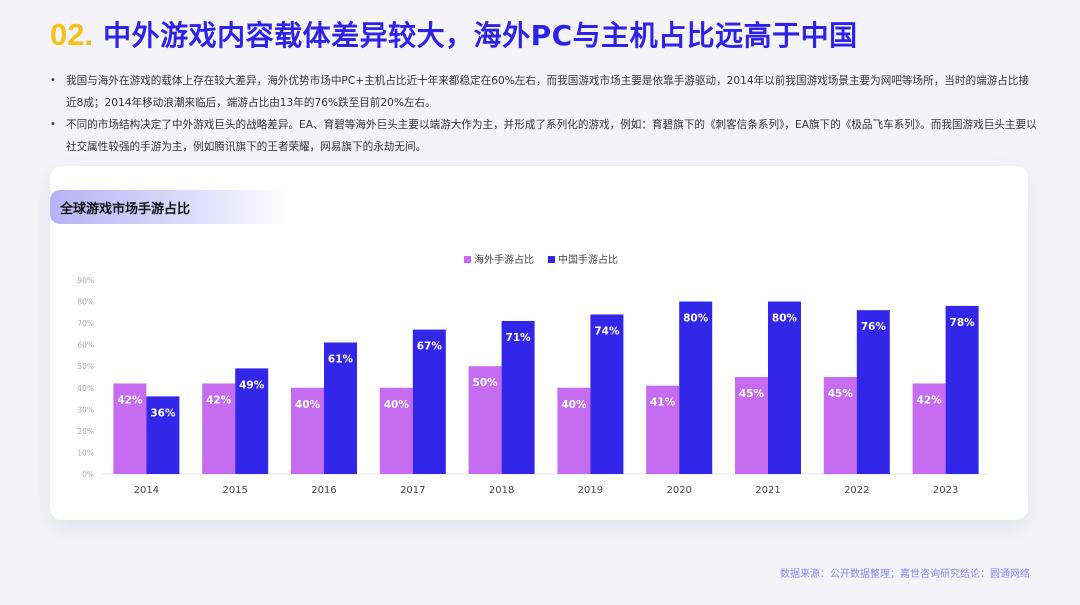 The image size is (1080, 605). Describe the element at coordinates (486, 383) in the screenshot. I see `data-label: 50%` at that location.